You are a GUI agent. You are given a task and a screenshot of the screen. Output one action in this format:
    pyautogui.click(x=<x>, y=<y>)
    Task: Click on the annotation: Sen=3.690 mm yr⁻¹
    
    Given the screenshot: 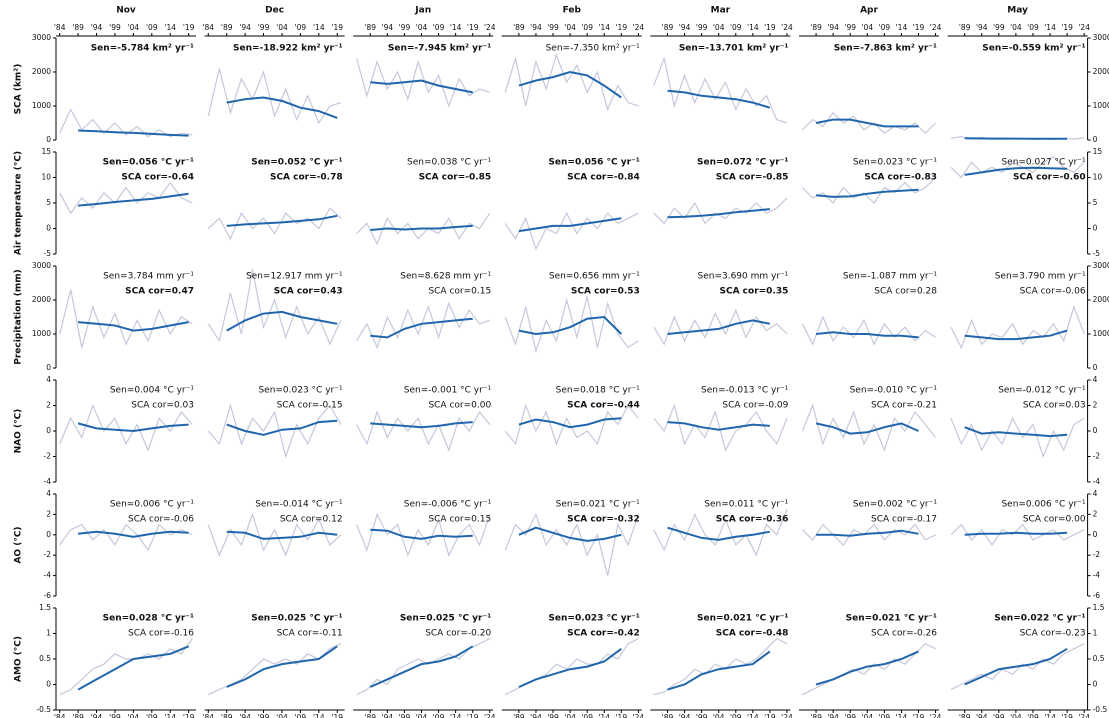 What is the action you would take?
    pyautogui.click(x=742, y=277)
    